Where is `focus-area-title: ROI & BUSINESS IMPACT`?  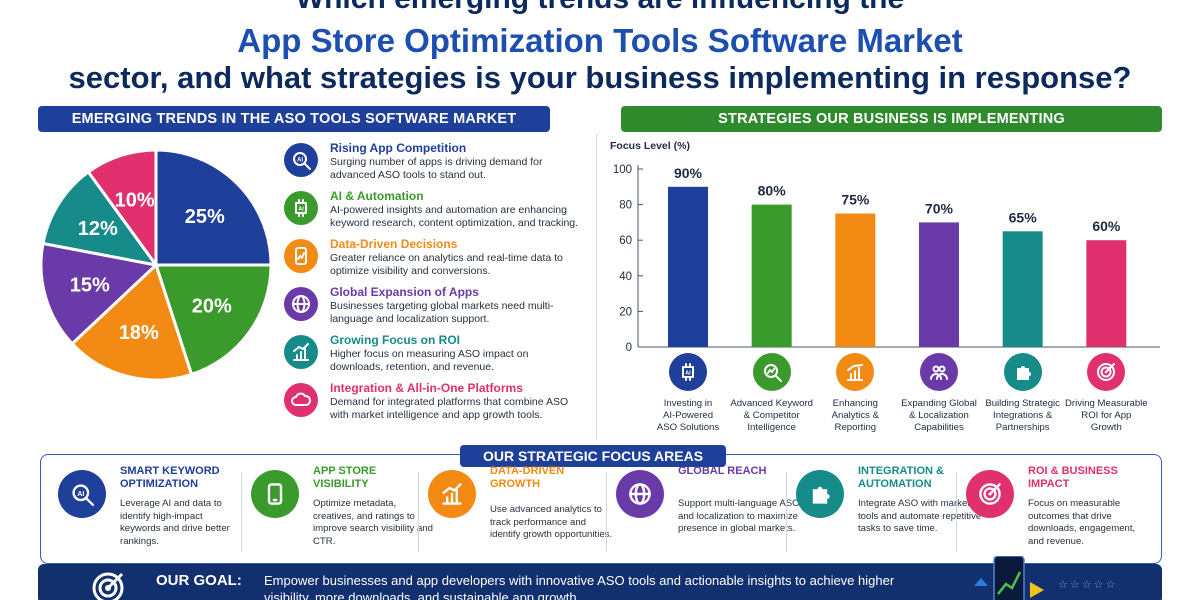
focus-area-title: ROI & BUSINESS IMPACT is located at coordinates (1073, 477).